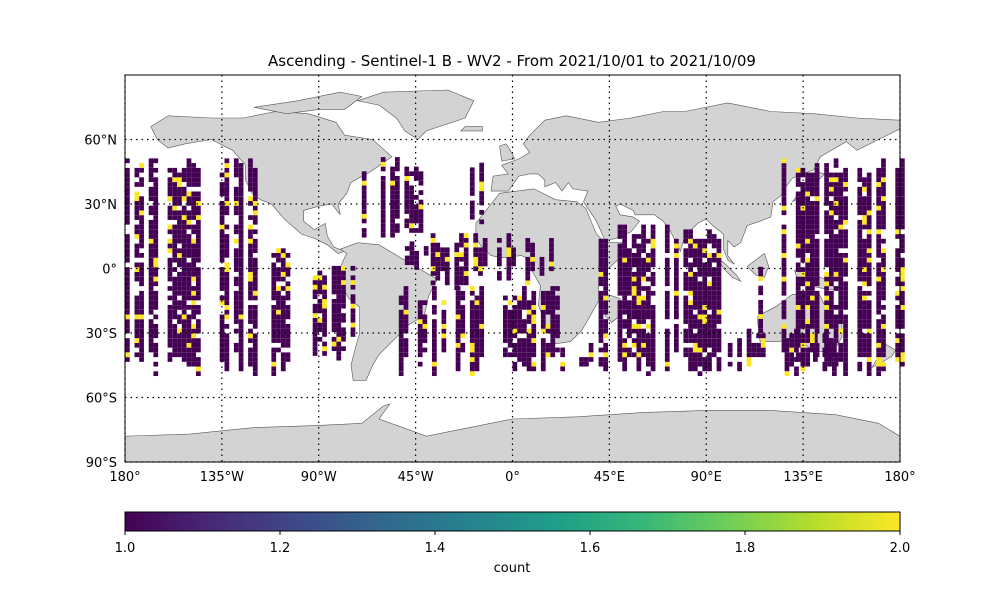  Describe the element at coordinates (577, 357) in the screenshot. I see `swath-band` at that location.